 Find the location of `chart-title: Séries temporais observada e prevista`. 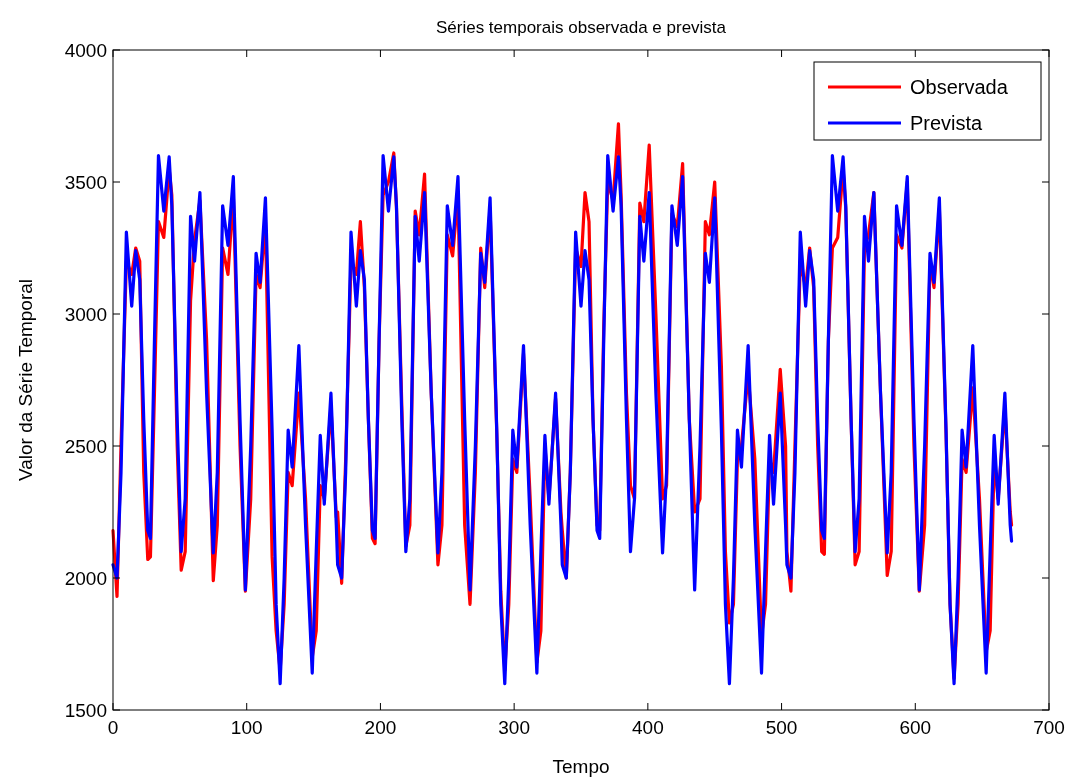

chart-title: Séries temporais observada e prevista is located at coordinates (581, 27).